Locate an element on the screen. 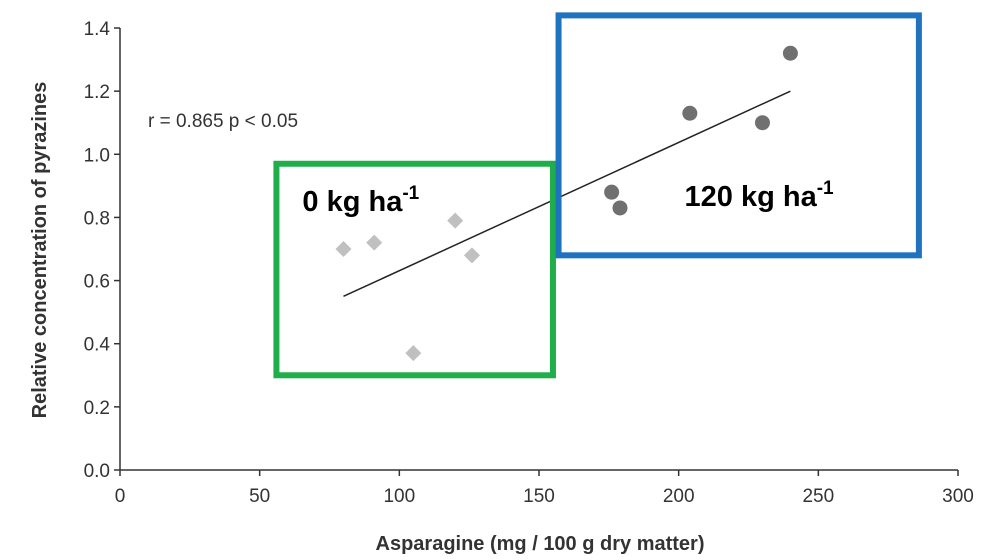 The image size is (996, 560). x-tick-label: 250 is located at coordinates (818, 496).